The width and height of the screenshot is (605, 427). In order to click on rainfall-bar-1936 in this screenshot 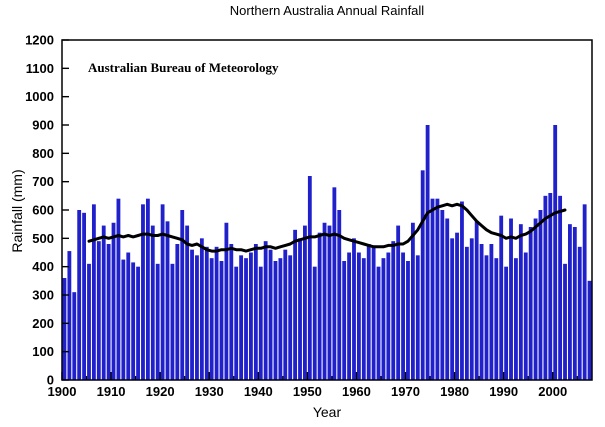, I will do `click(241, 317)`.